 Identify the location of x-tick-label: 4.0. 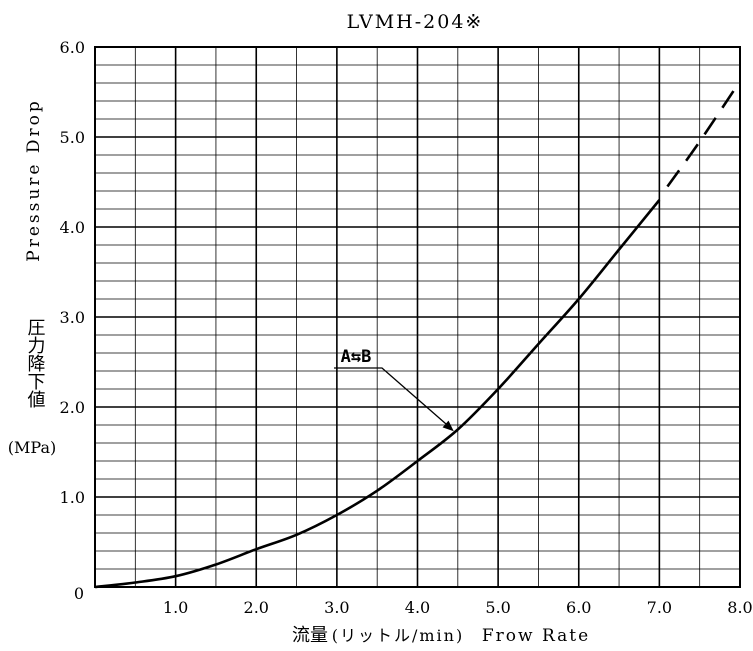
(417, 607).